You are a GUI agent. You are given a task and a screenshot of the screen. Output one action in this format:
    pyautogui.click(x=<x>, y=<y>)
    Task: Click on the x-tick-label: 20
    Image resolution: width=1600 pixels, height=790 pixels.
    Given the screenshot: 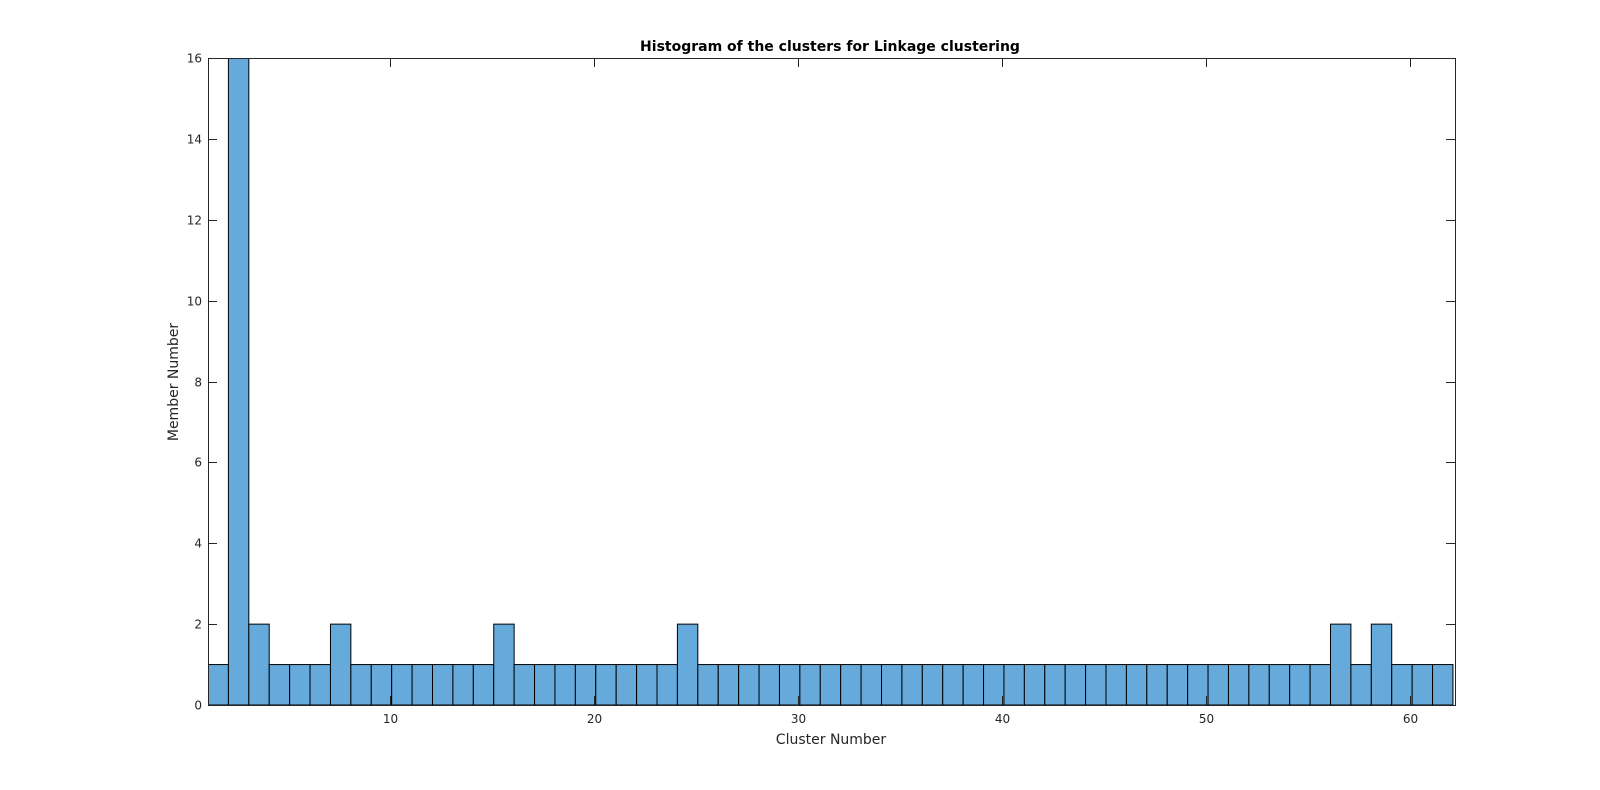 What is the action you would take?
    pyautogui.click(x=594, y=719)
    